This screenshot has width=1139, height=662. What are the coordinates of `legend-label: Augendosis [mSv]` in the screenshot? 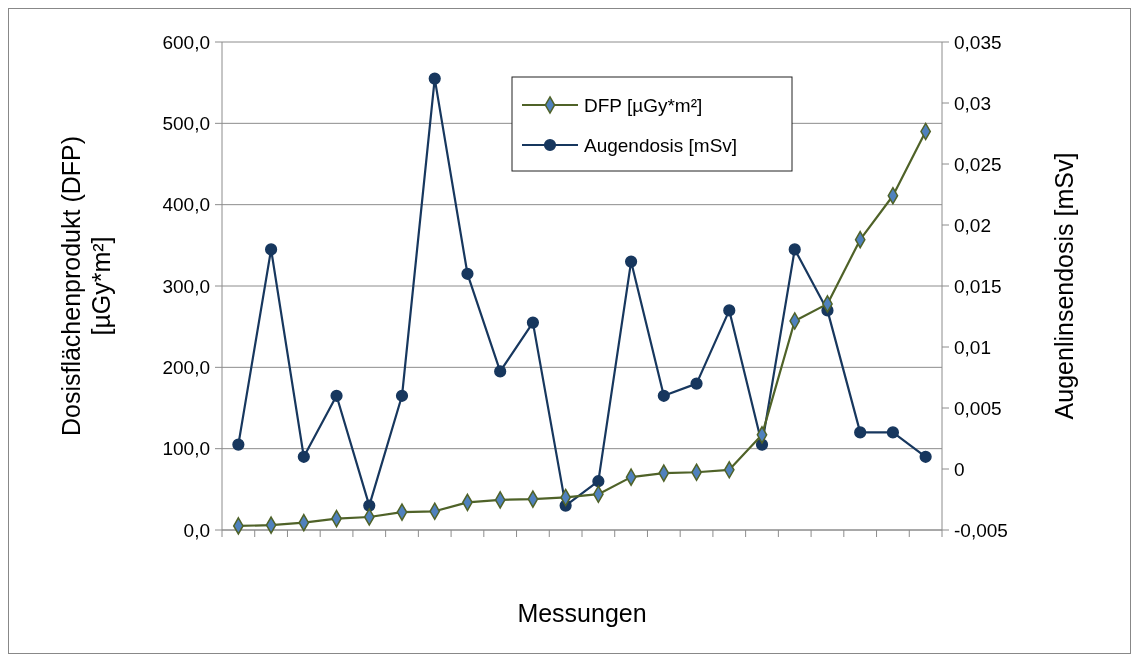 It's located at (661, 145).